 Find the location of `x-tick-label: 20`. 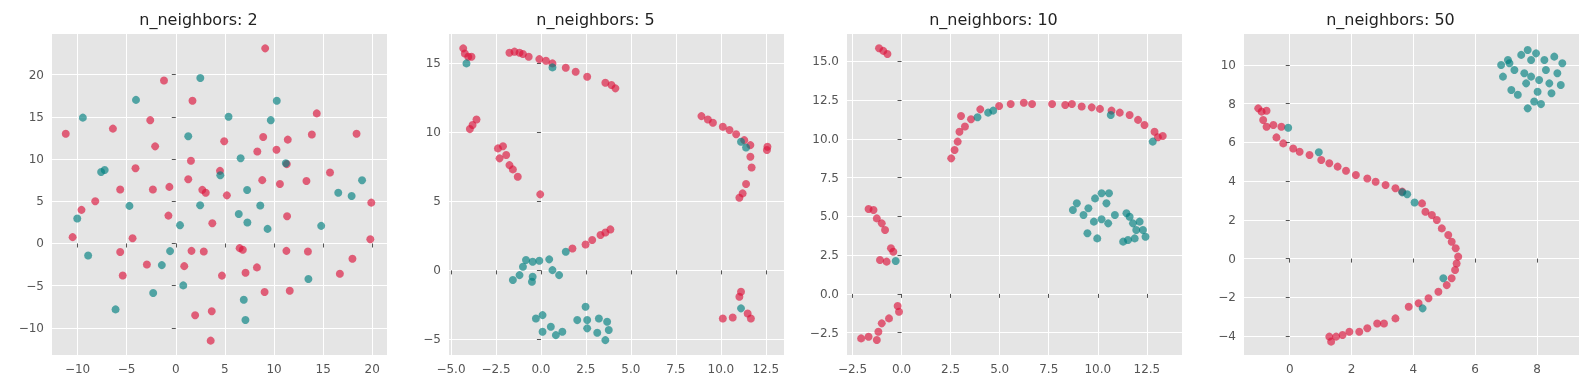

x-tick-label: 20 is located at coordinates (372, 369).